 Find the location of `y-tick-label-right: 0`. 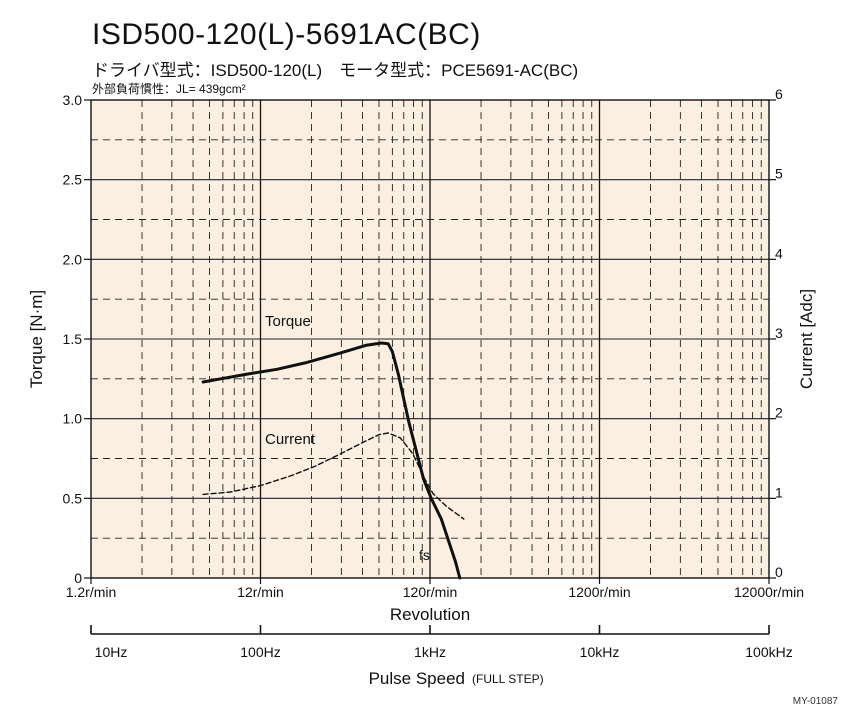

y-tick-label-right: 0 is located at coordinates (779, 572).